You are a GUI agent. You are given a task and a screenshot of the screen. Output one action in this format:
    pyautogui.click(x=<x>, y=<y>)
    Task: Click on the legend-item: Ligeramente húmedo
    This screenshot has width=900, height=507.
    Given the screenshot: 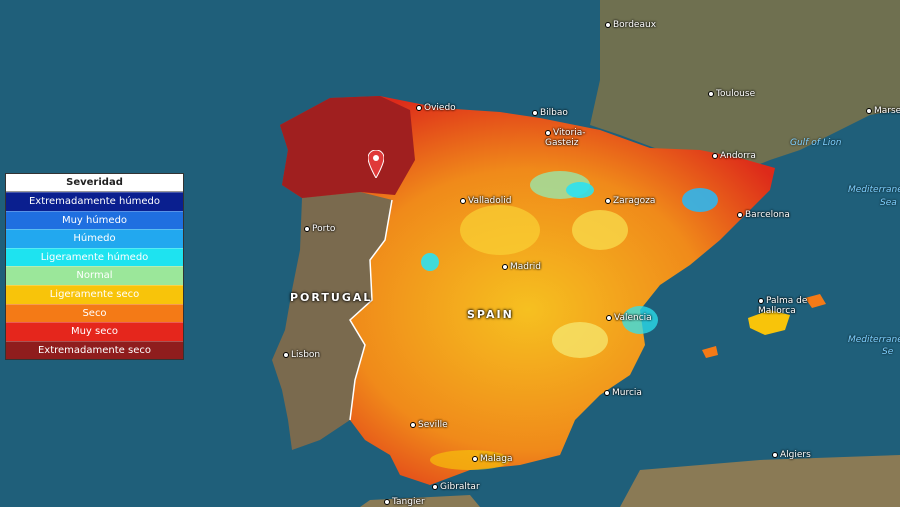 What is the action you would take?
    pyautogui.click(x=94, y=257)
    